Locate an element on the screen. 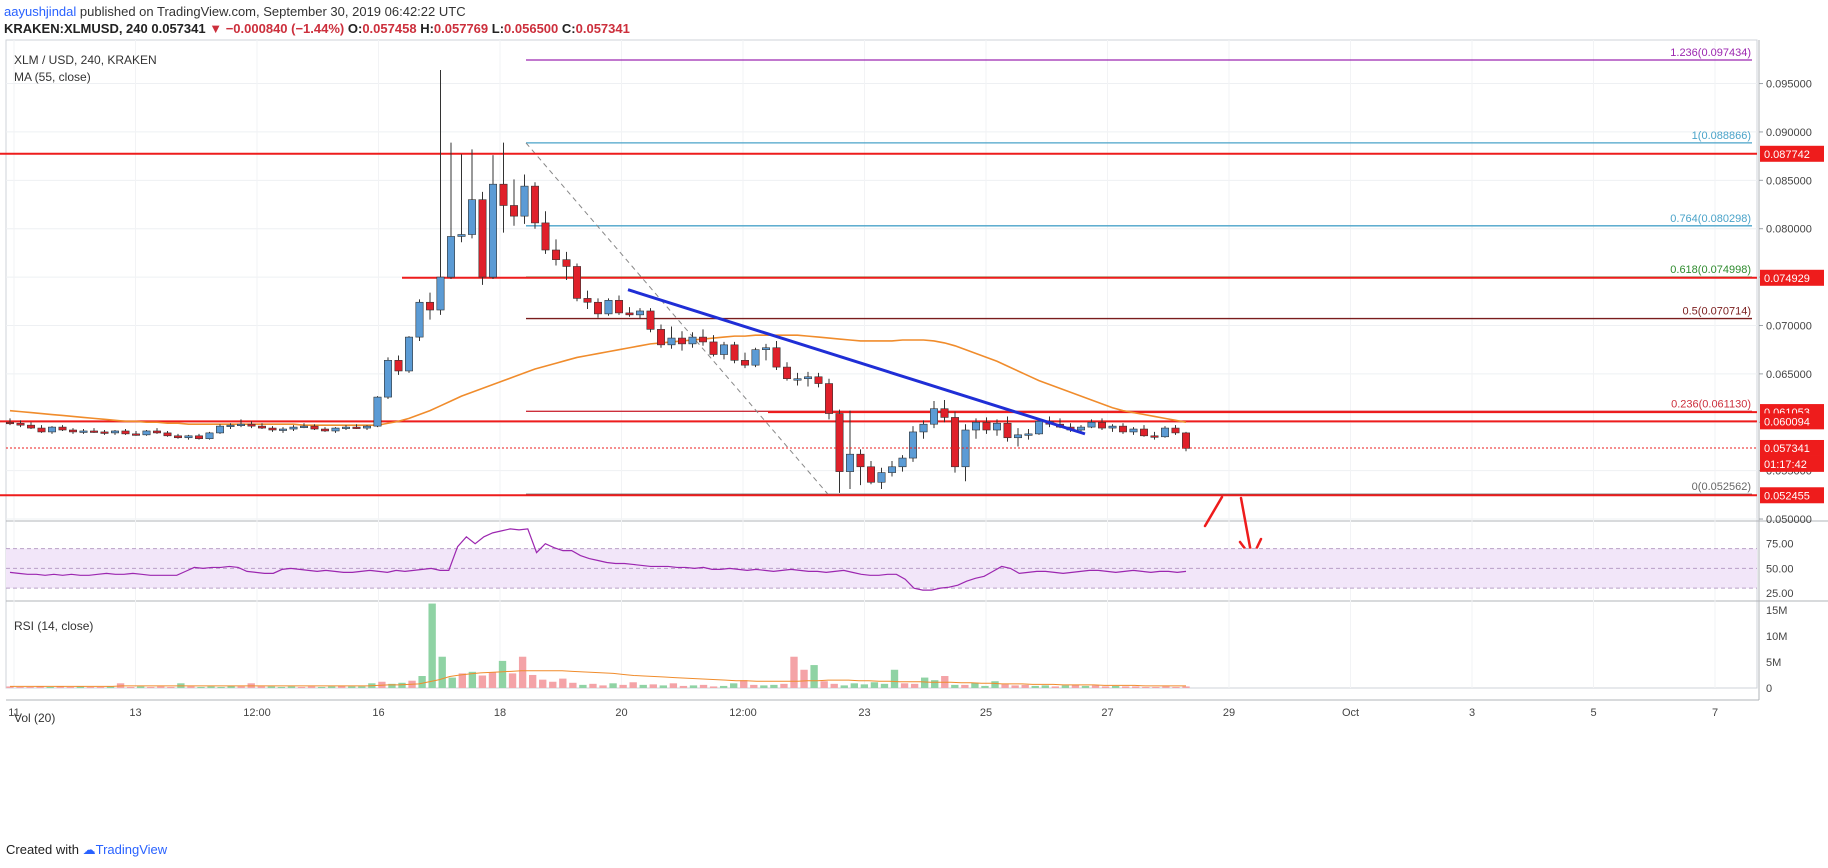 The width and height of the screenshot is (1828, 868). time-tick-label: 5 is located at coordinates (1593, 713).